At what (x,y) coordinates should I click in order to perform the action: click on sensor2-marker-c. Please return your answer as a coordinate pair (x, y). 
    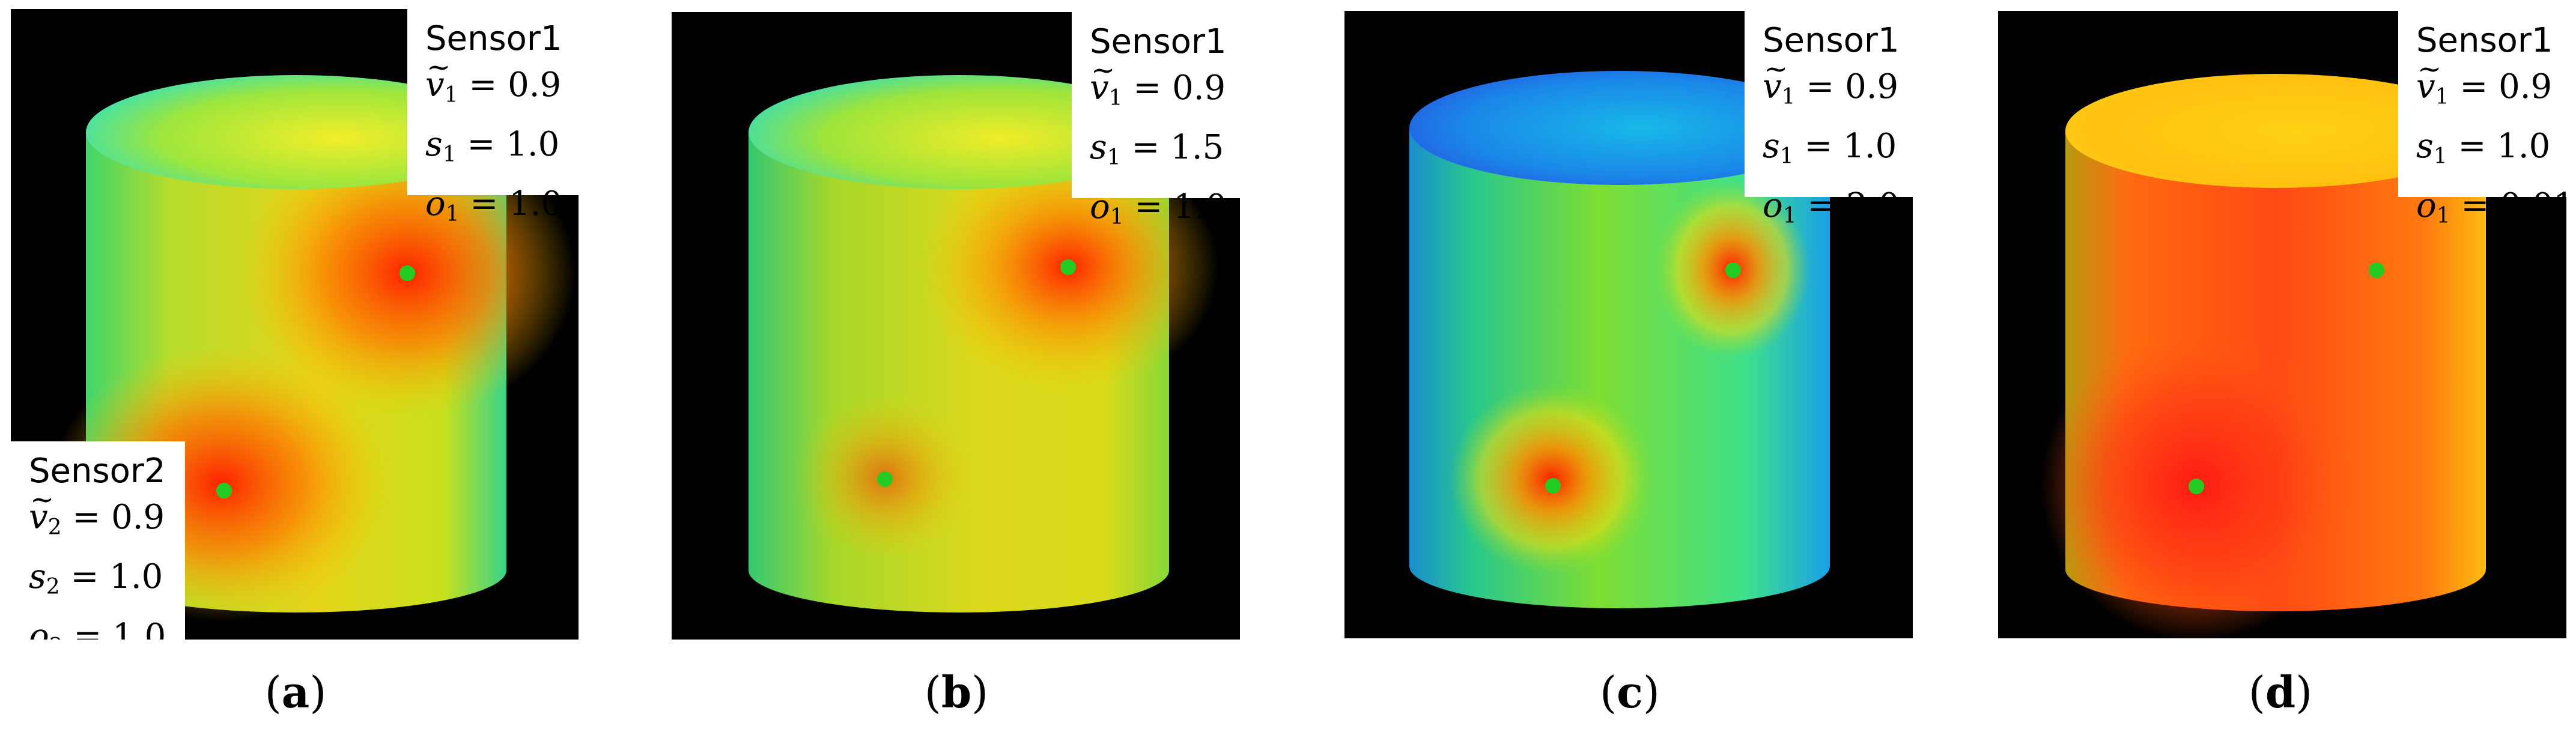
    Looking at the image, I should click on (1553, 486).